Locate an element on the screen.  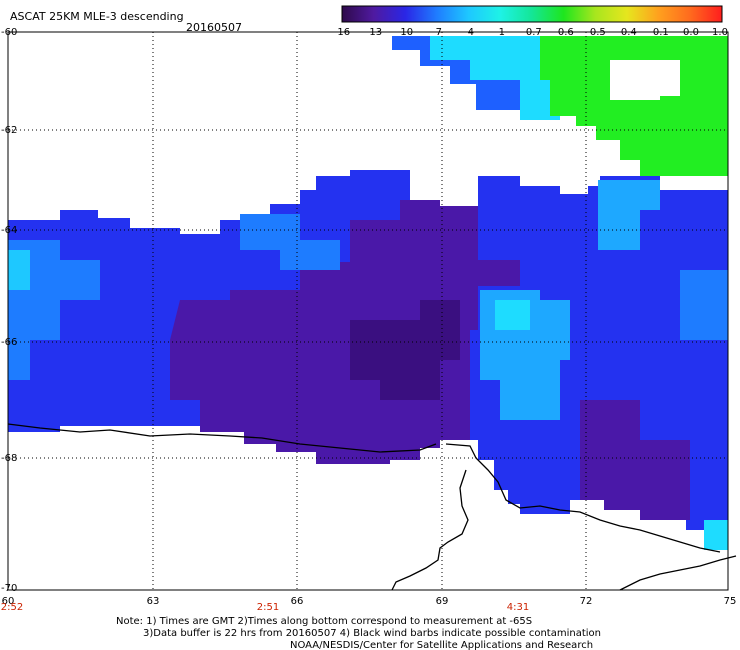
lon-label: 60 is located at coordinates (8, 601).